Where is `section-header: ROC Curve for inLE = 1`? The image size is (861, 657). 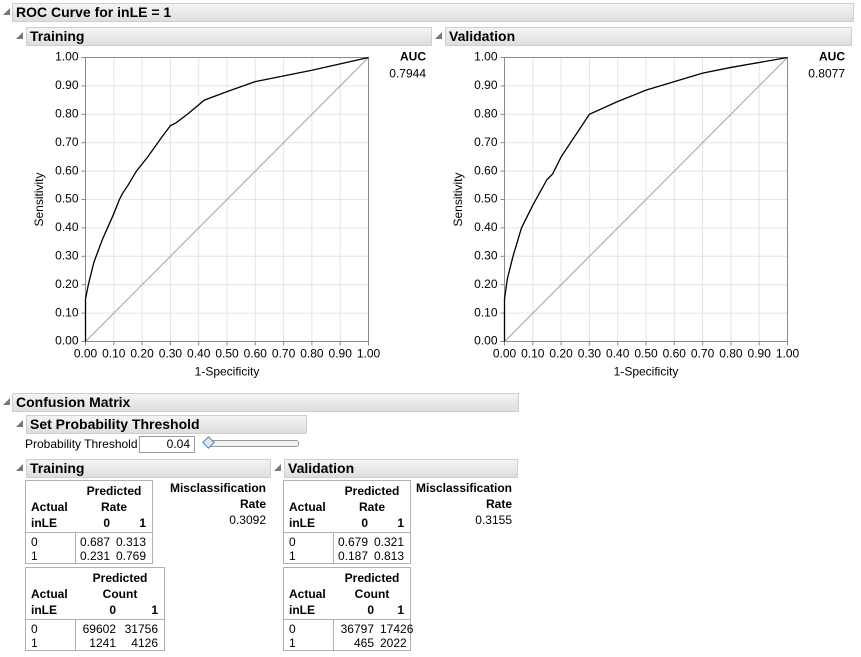 section-header: ROC Curve for inLE = 1 is located at coordinates (433, 12).